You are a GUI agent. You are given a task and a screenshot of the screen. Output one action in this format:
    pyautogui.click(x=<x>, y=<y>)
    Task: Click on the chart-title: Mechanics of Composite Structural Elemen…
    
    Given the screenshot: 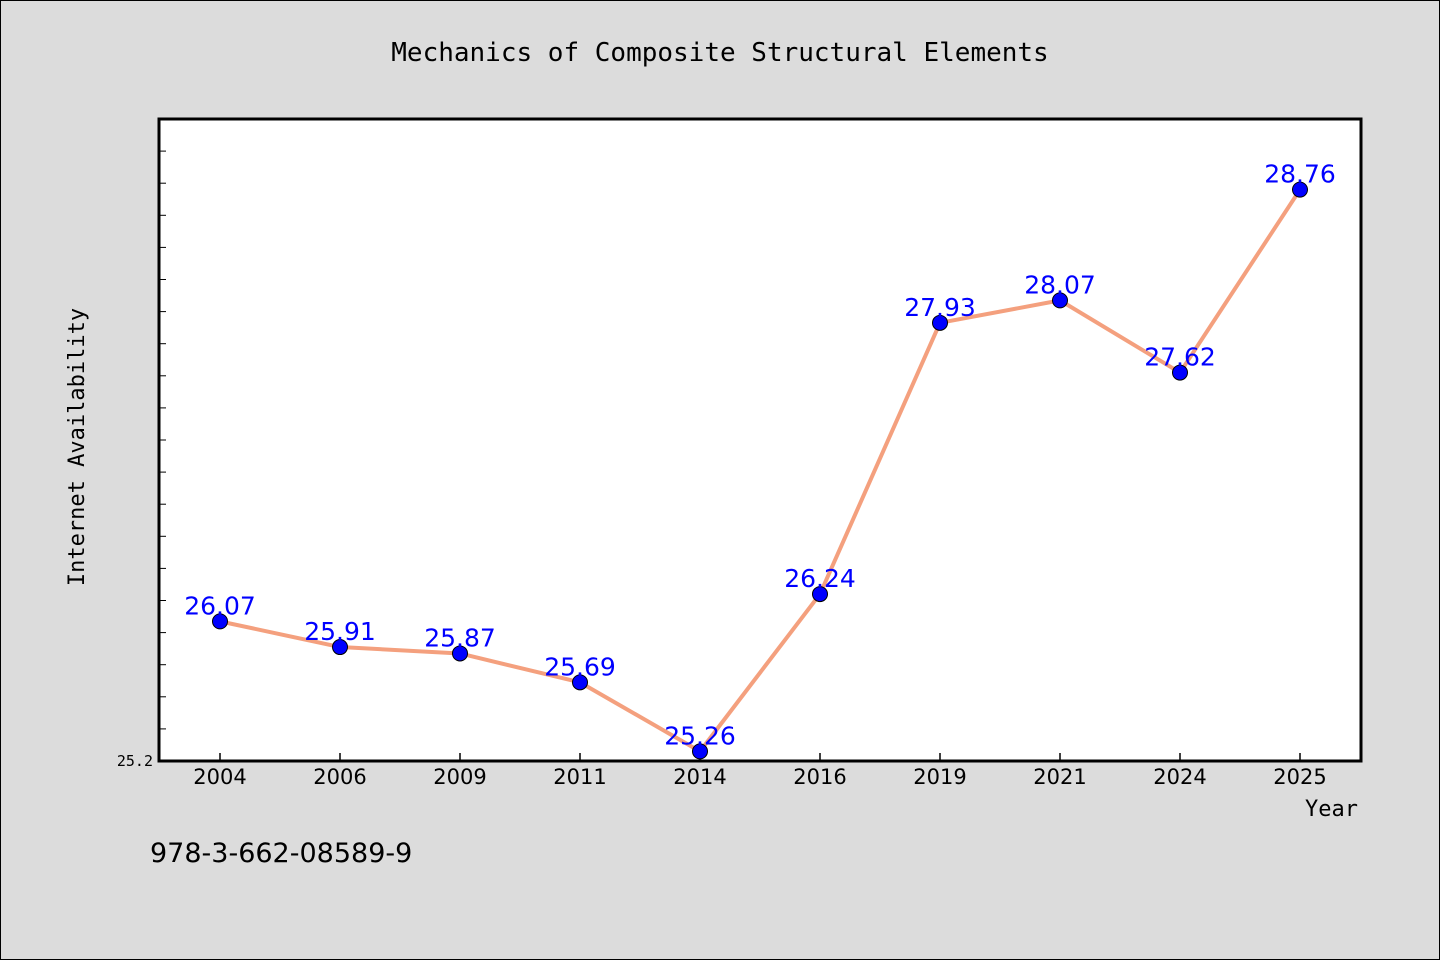 What is the action you would take?
    pyautogui.click(x=719, y=53)
    